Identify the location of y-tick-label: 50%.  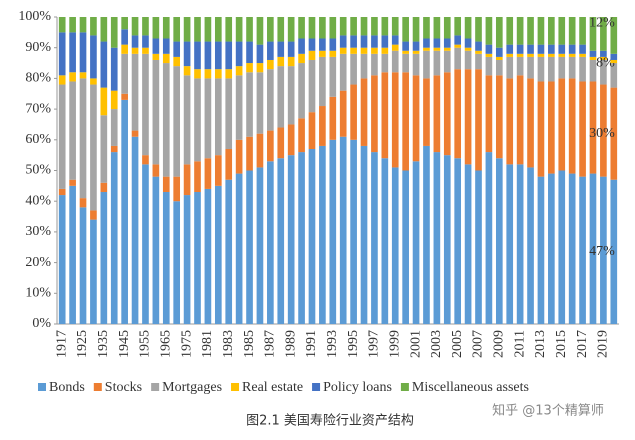
(38, 170).